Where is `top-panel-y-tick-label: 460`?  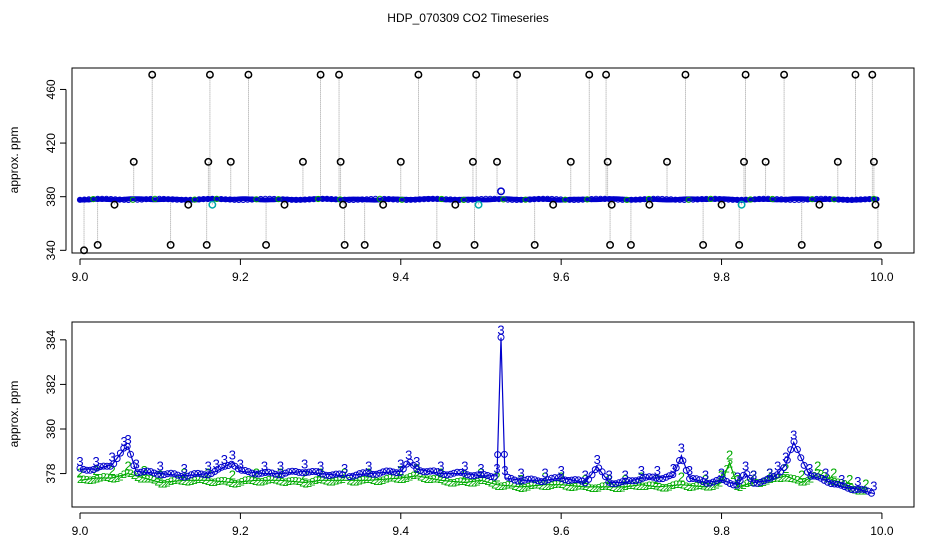 top-panel-y-tick-label: 460 is located at coordinates (51, 89).